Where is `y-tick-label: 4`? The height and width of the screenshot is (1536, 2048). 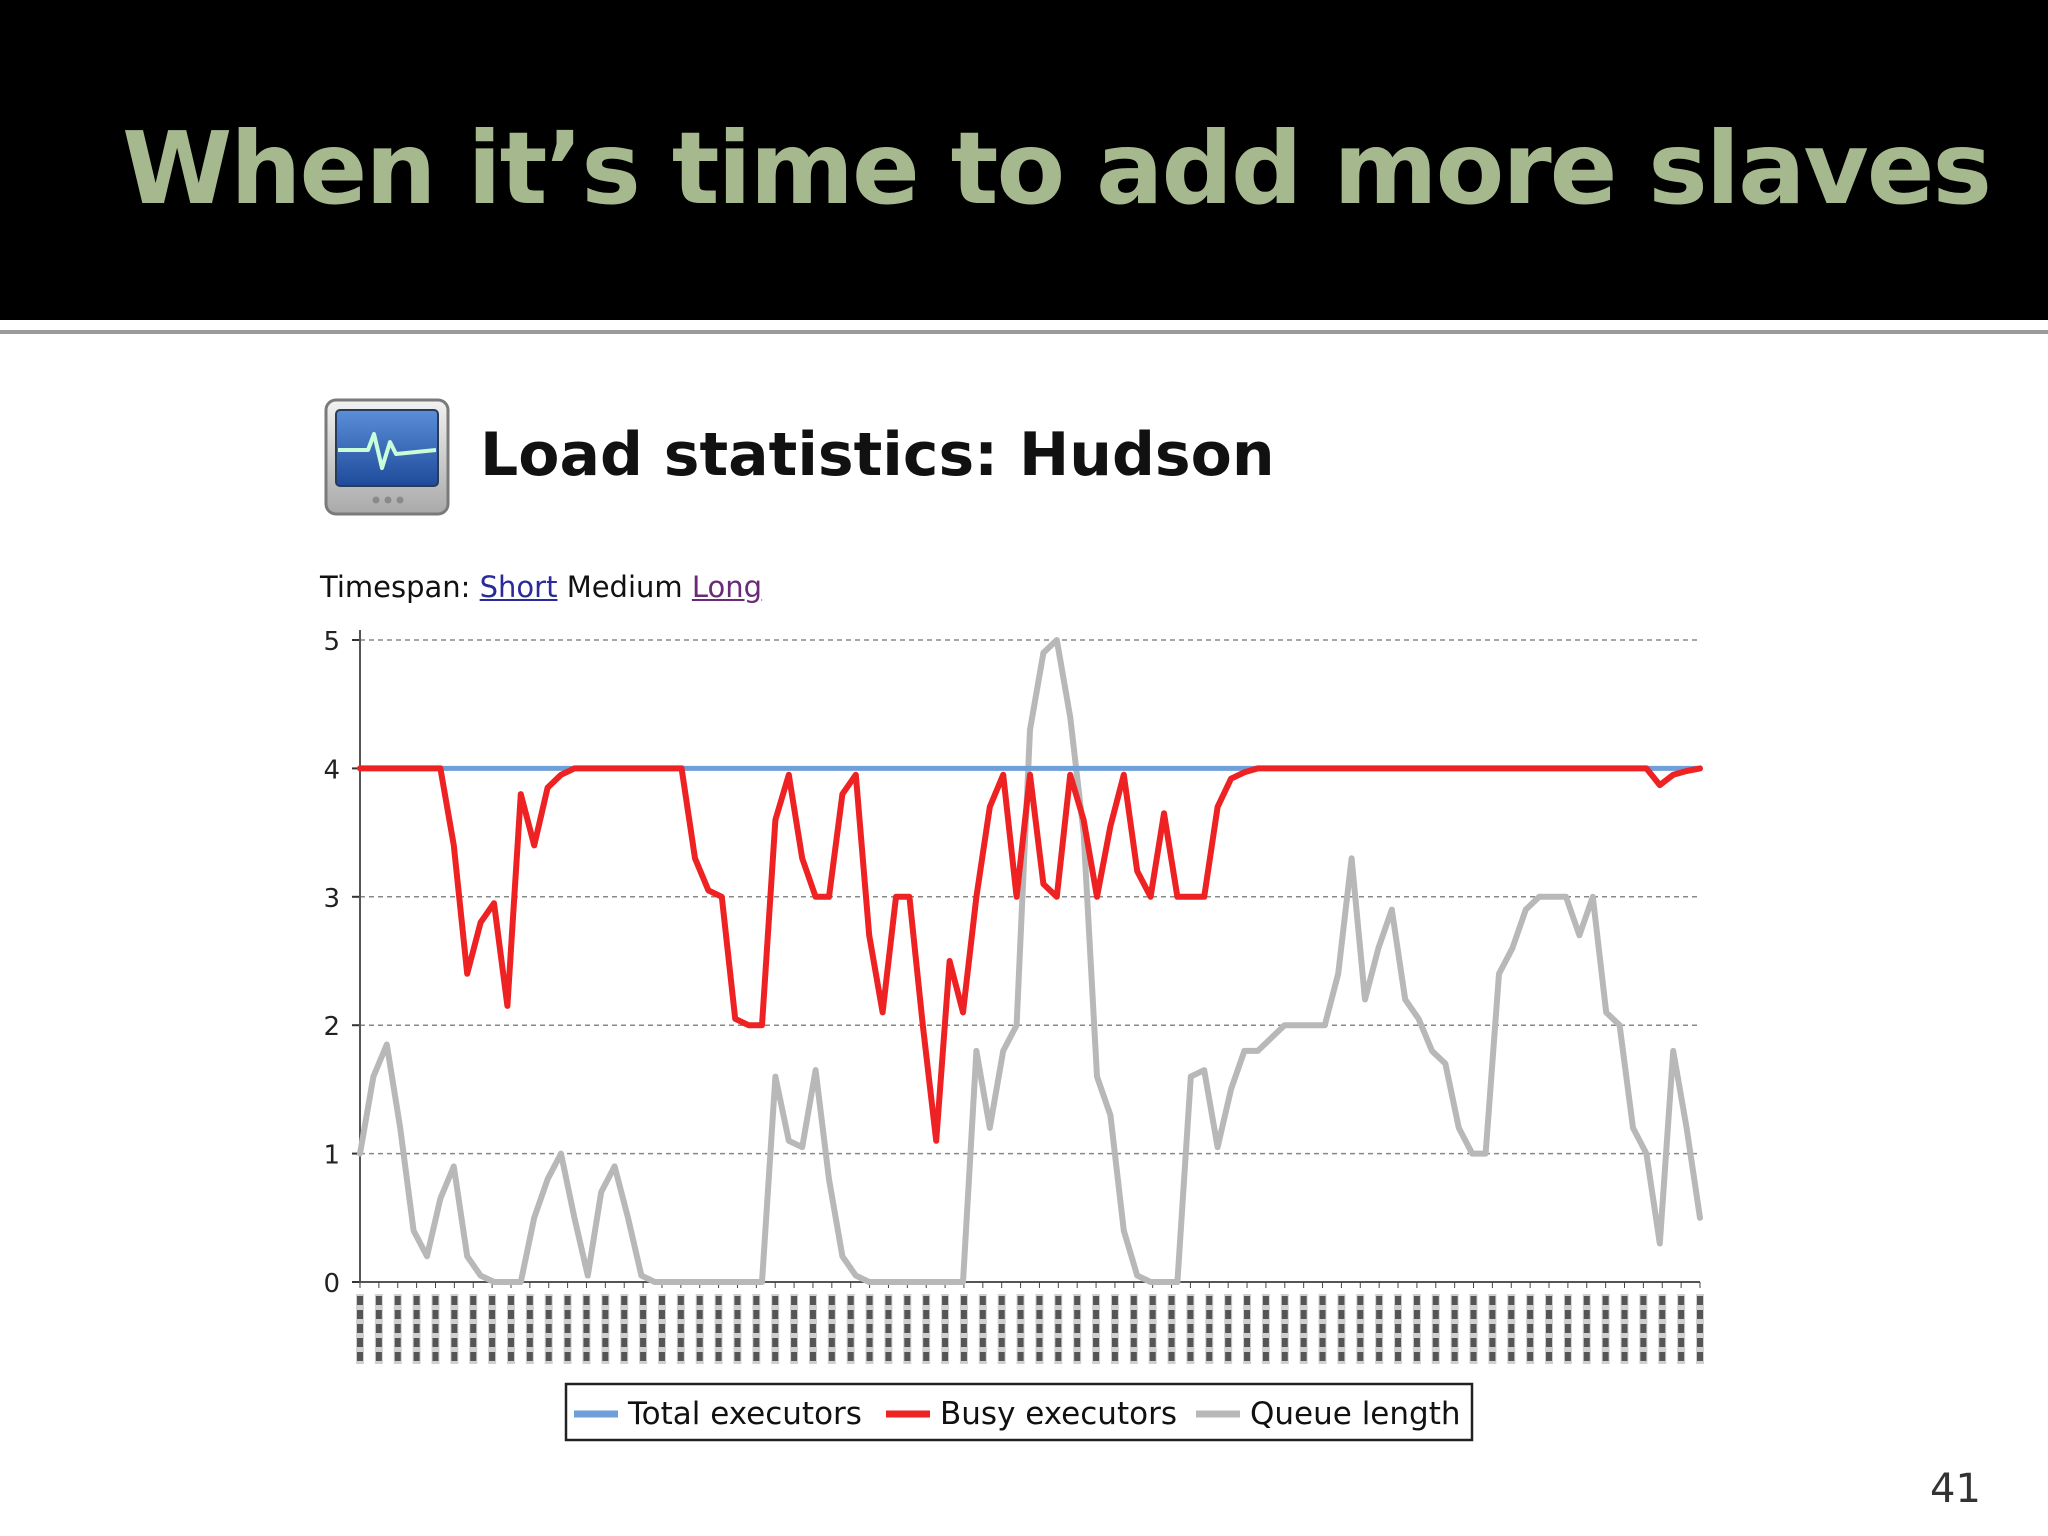 y-tick-label: 4 is located at coordinates (331, 770).